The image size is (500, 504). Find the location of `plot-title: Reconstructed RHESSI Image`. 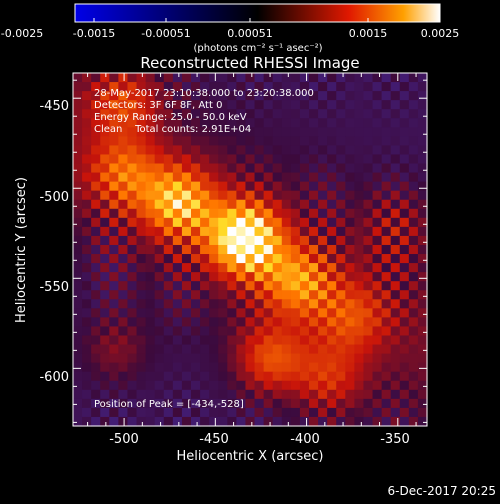

plot-title: Reconstructed RHESSI Image is located at coordinates (249, 63).